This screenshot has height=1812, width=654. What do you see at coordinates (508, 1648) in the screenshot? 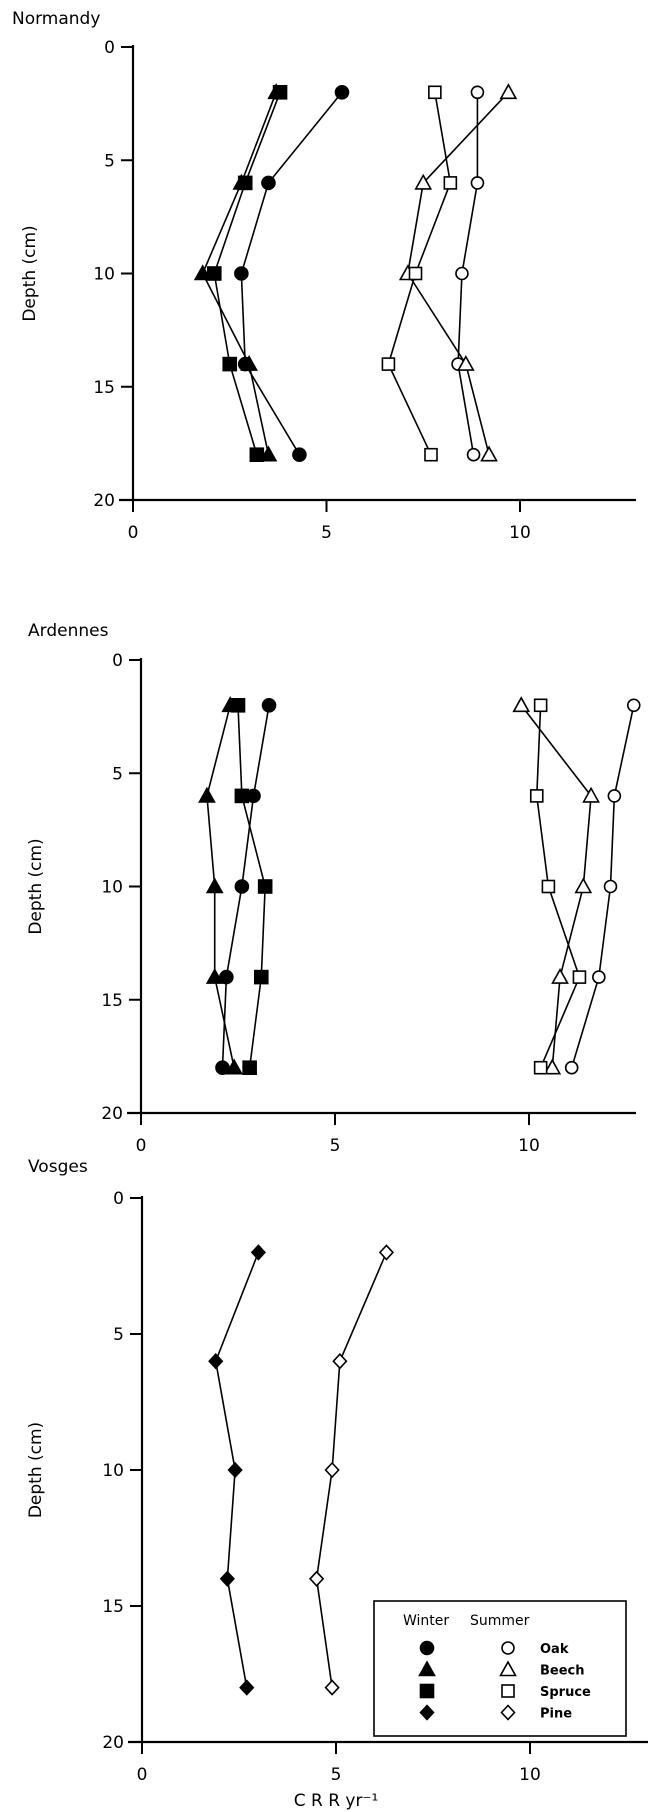
I see `legend-oak-summer-marker` at bounding box center [508, 1648].